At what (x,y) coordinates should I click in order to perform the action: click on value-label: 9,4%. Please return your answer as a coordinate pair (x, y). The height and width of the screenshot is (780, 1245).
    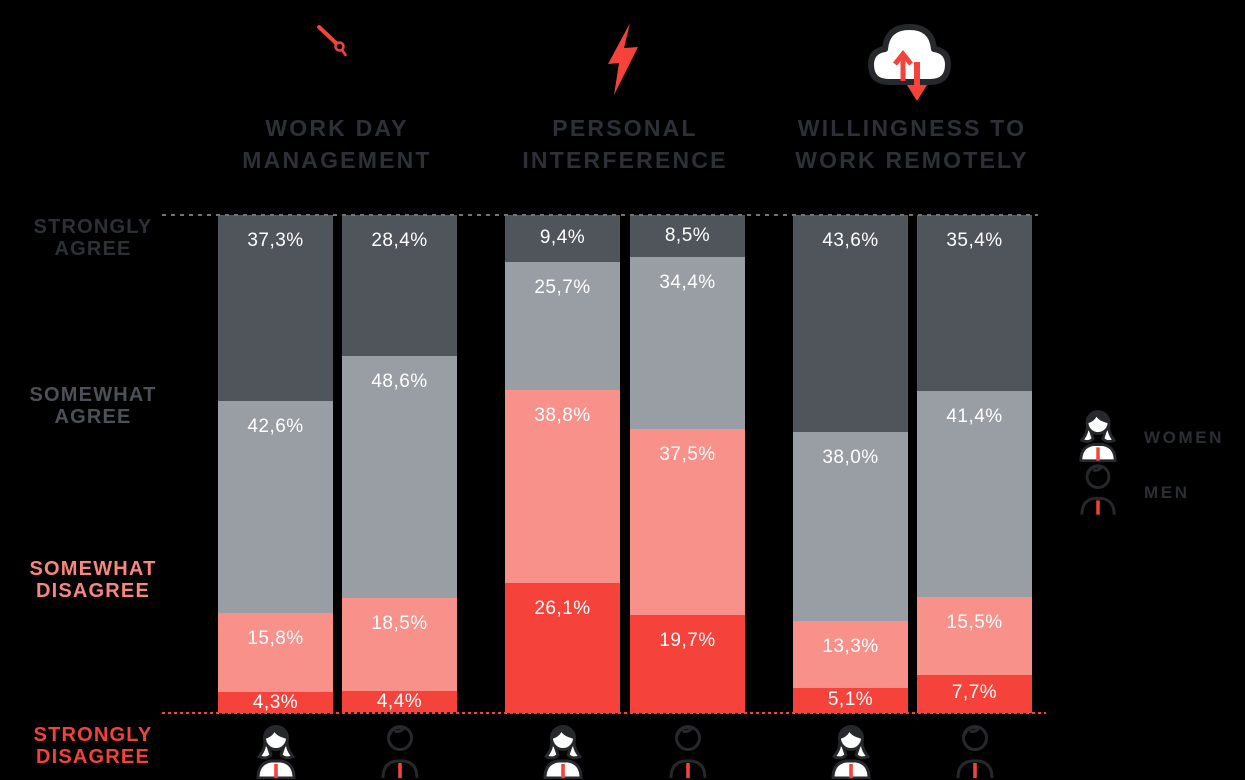
    Looking at the image, I should click on (562, 237).